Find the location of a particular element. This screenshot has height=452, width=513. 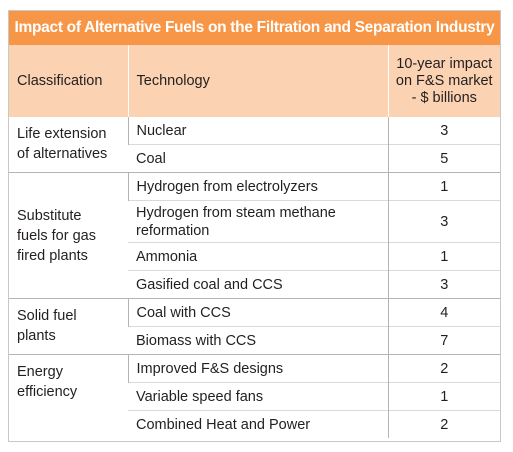

classification-line: Solid fuel is located at coordinates (47, 316).